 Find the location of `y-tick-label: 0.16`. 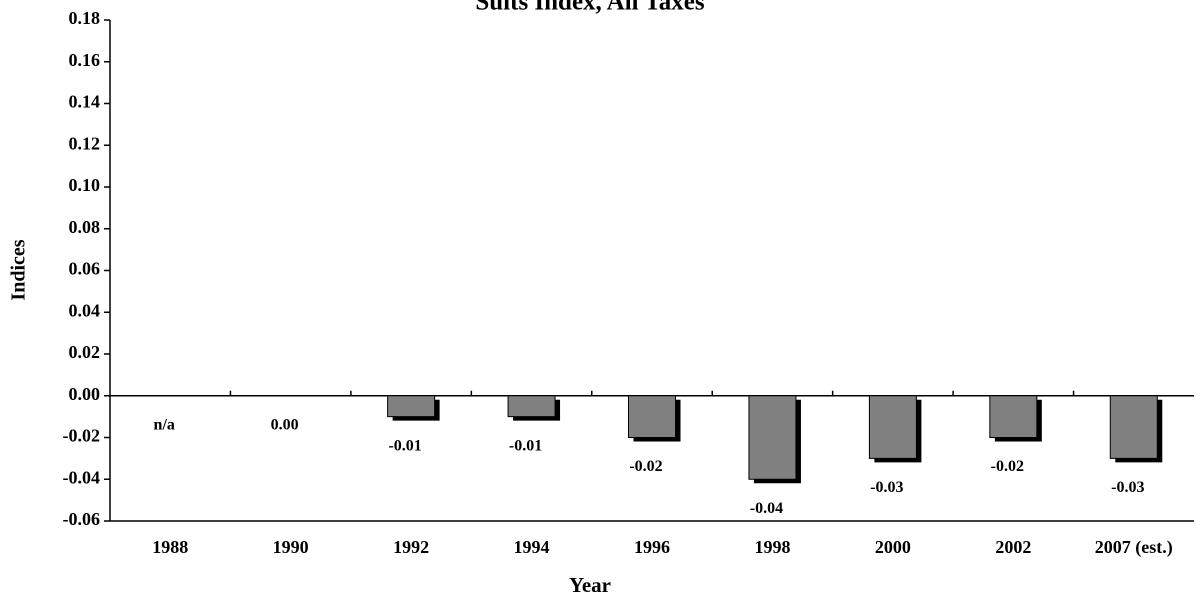

y-tick-label: 0.16 is located at coordinates (85, 60).